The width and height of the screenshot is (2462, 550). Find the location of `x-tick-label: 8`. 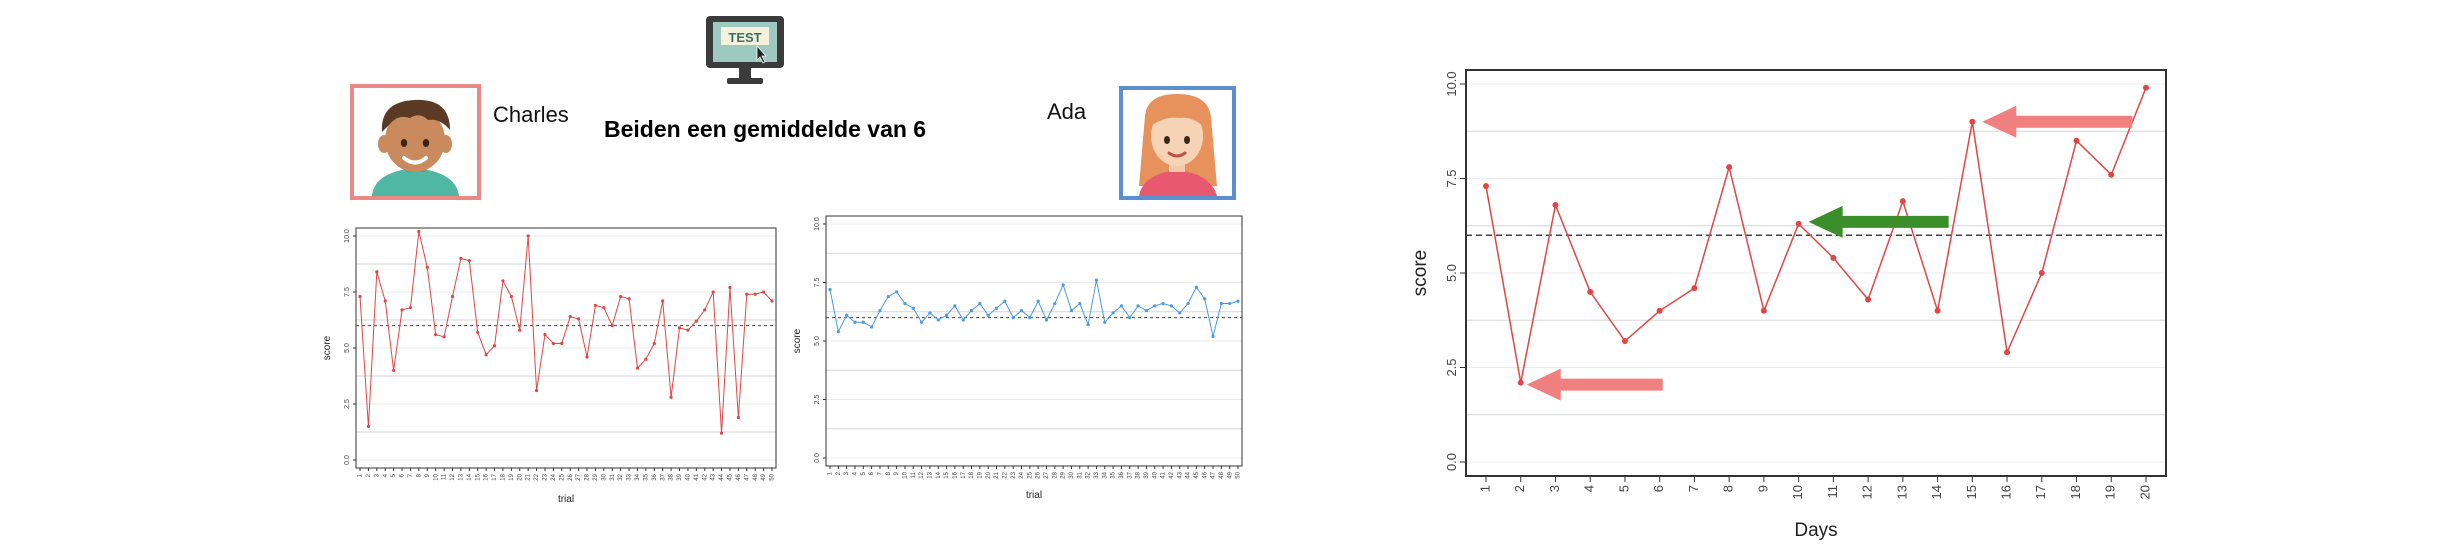

x-tick-label: 8 is located at coordinates (419, 475).